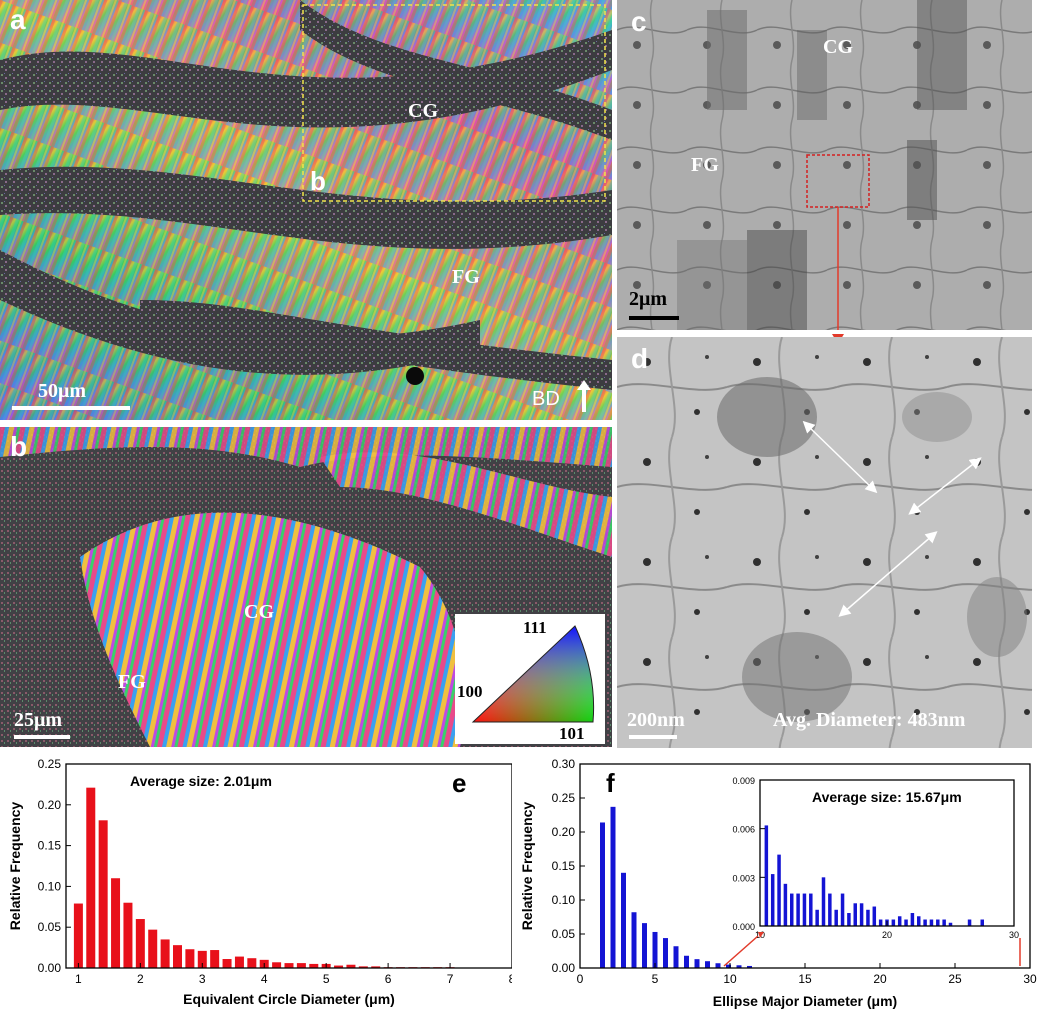  Describe the element at coordinates (201, 781) in the screenshot. I see `e-title: Average size: 2.01μm` at that location.